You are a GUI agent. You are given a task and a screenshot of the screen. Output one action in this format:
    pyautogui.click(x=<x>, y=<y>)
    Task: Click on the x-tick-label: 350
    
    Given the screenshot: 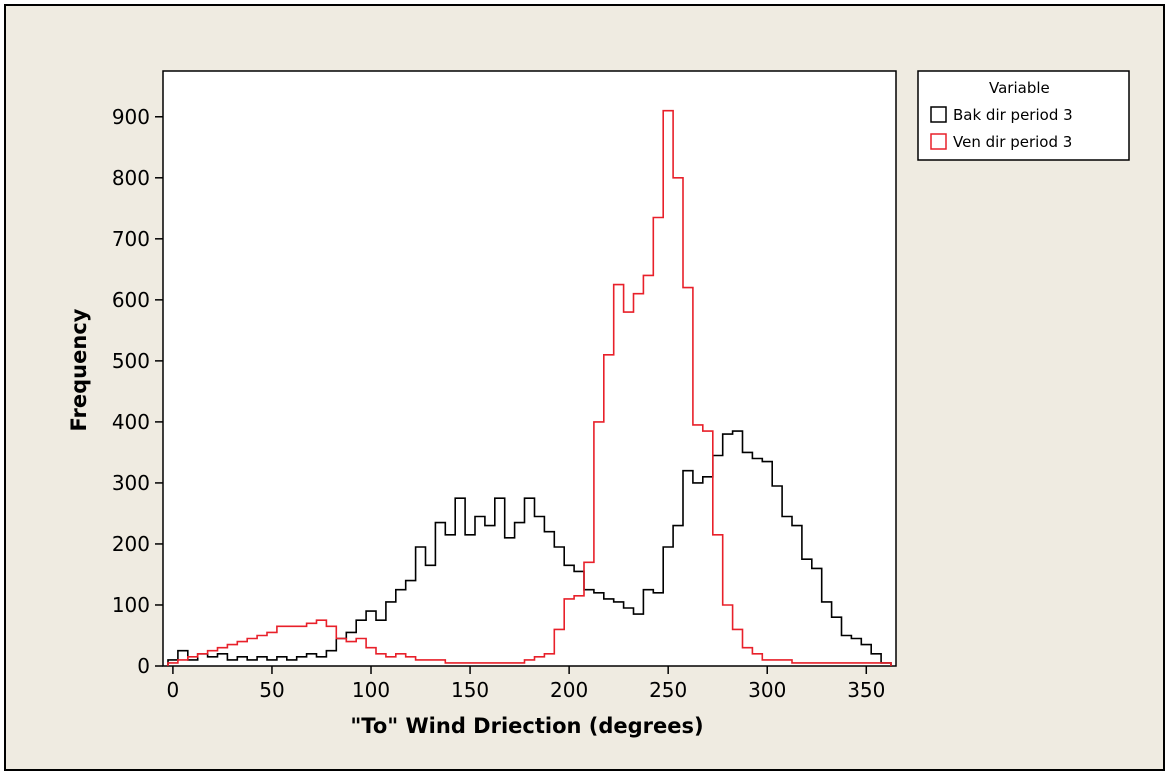 What is the action you would take?
    pyautogui.click(x=866, y=690)
    